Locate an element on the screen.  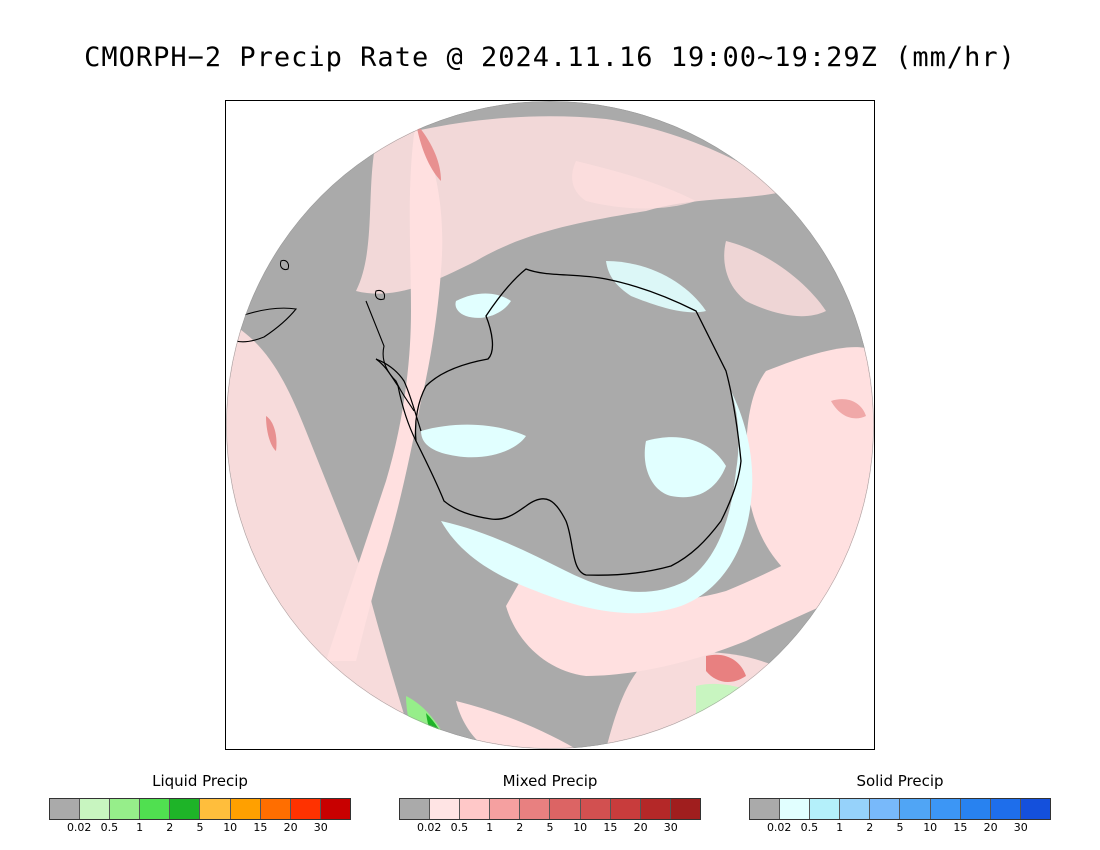
south-america-coastline is located at coordinates (390, 356).